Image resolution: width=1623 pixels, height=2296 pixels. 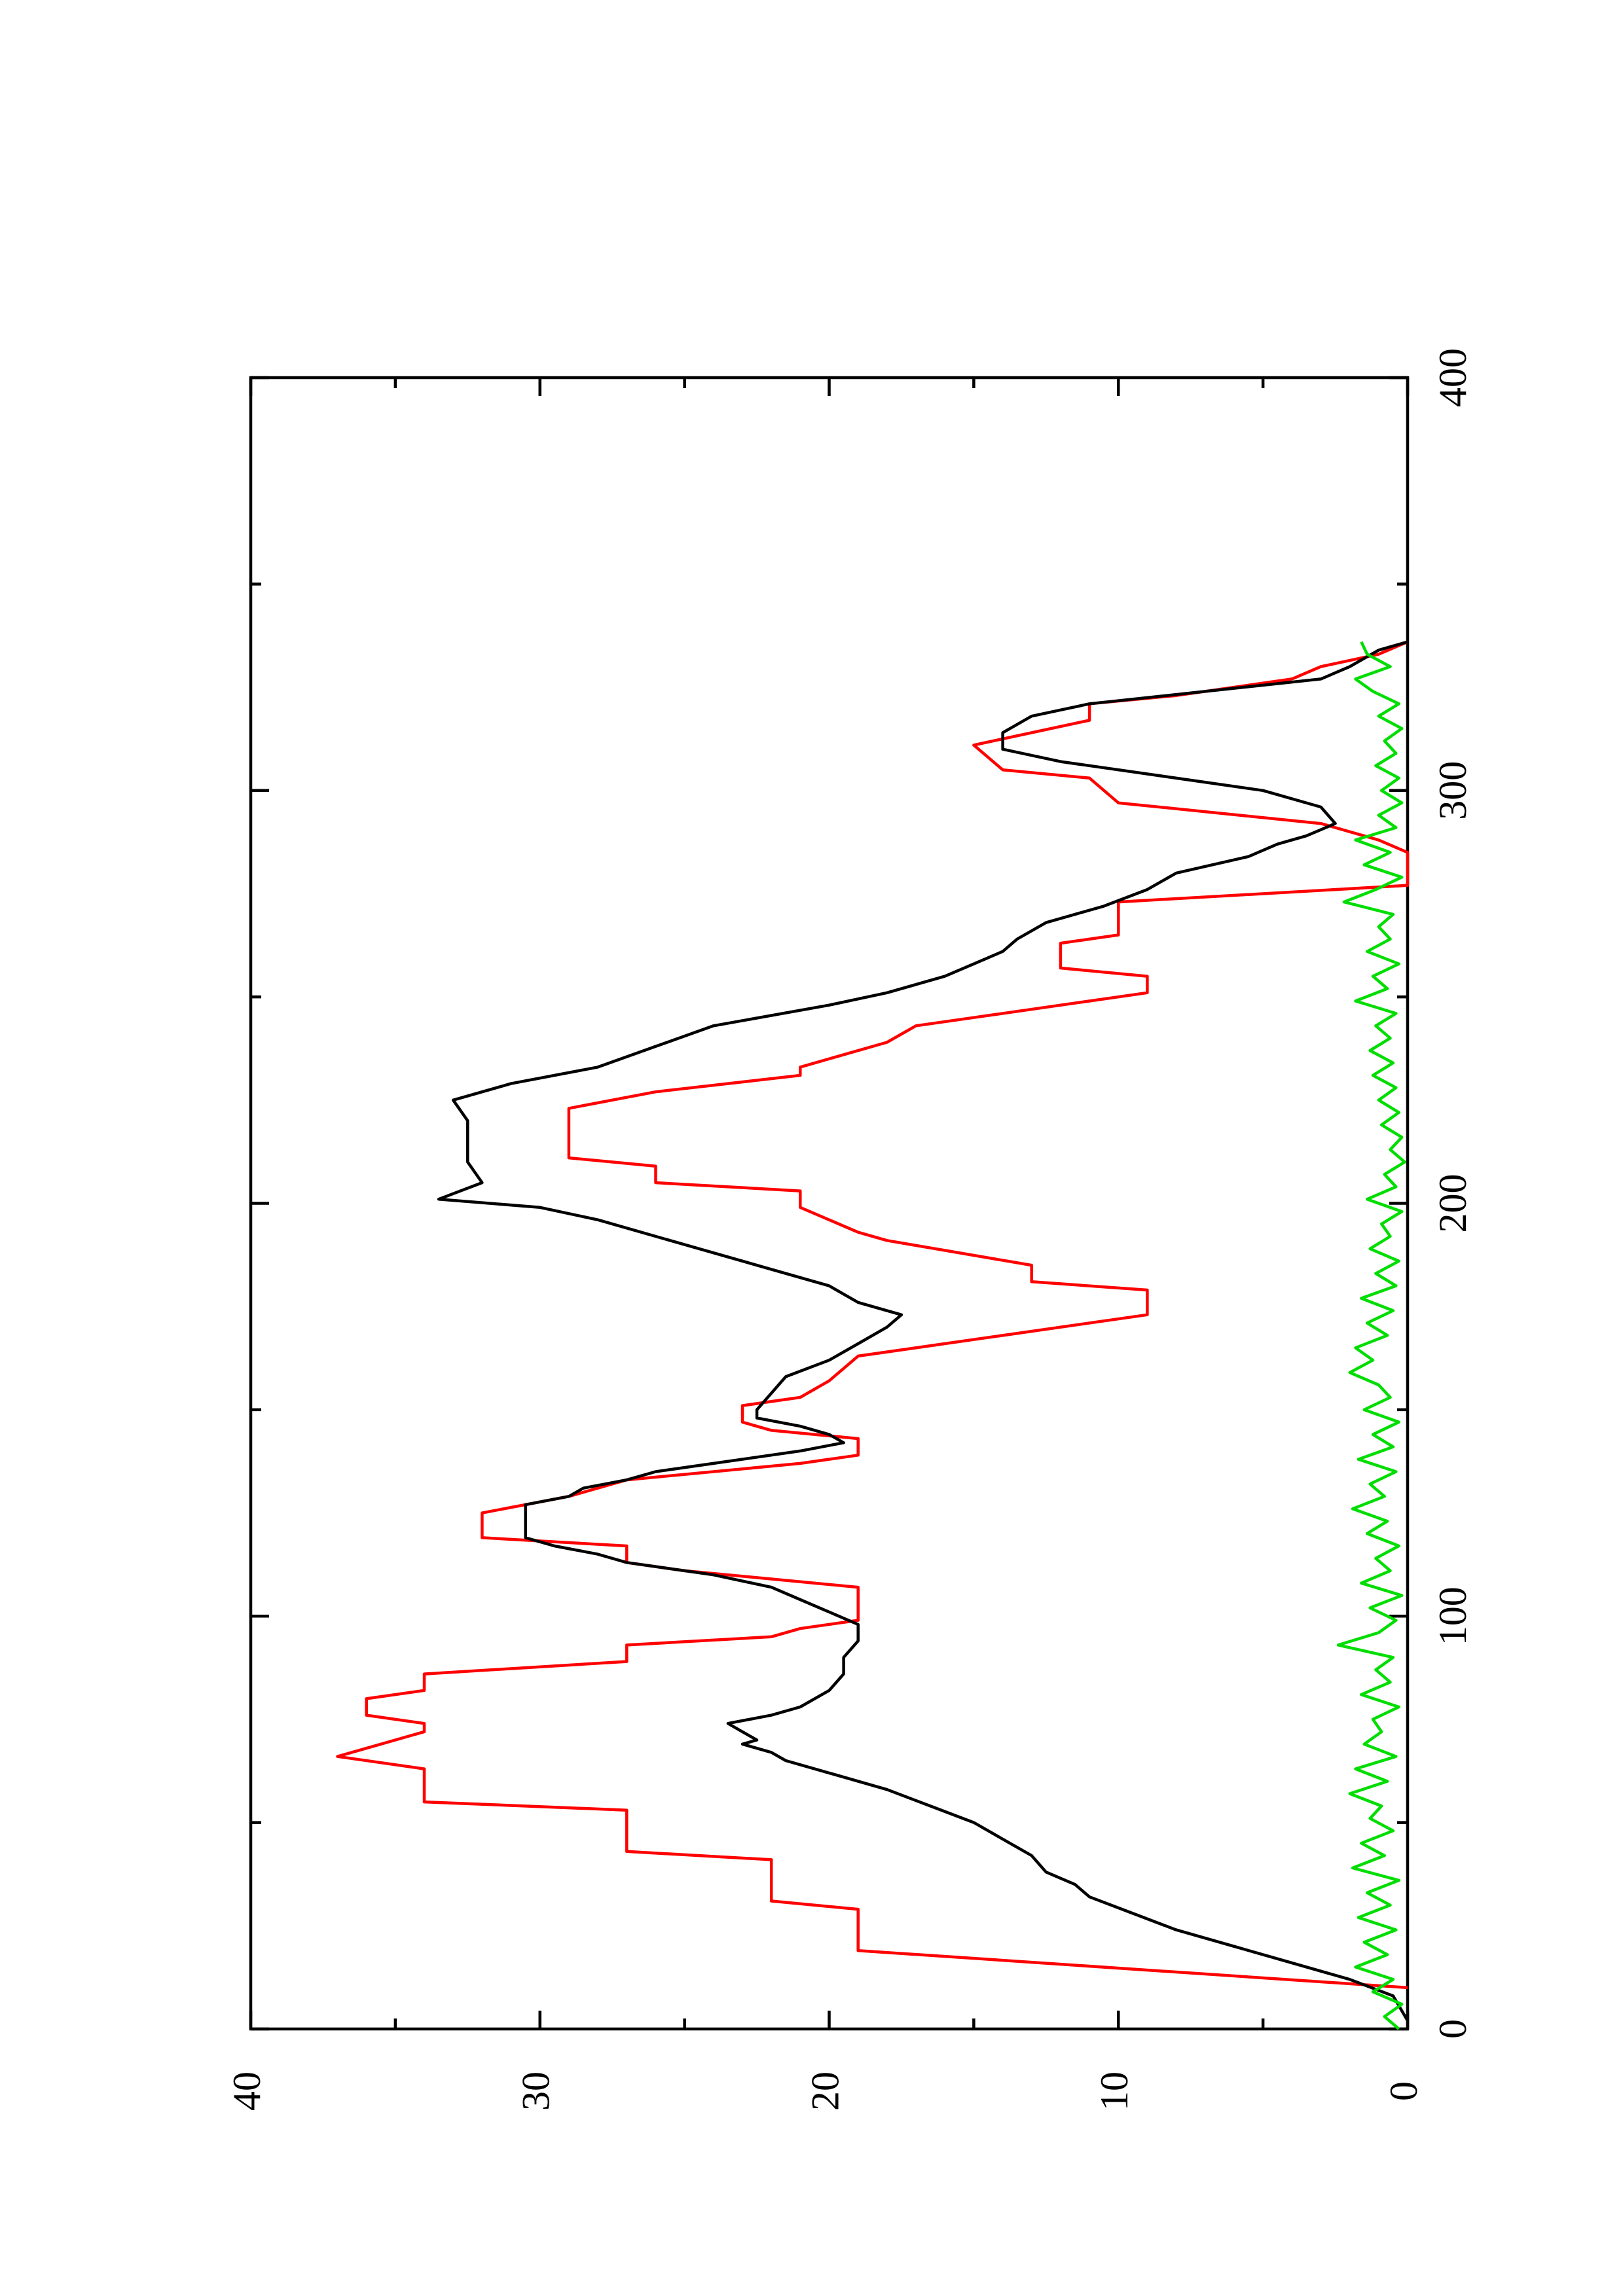 I want to click on y-tick-label: 20, so click(x=825, y=2091).